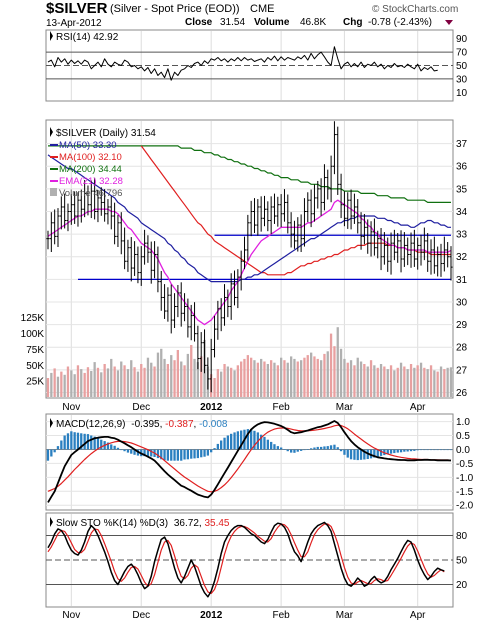  I want to click on sto-tick-label: 80, so click(462, 536).